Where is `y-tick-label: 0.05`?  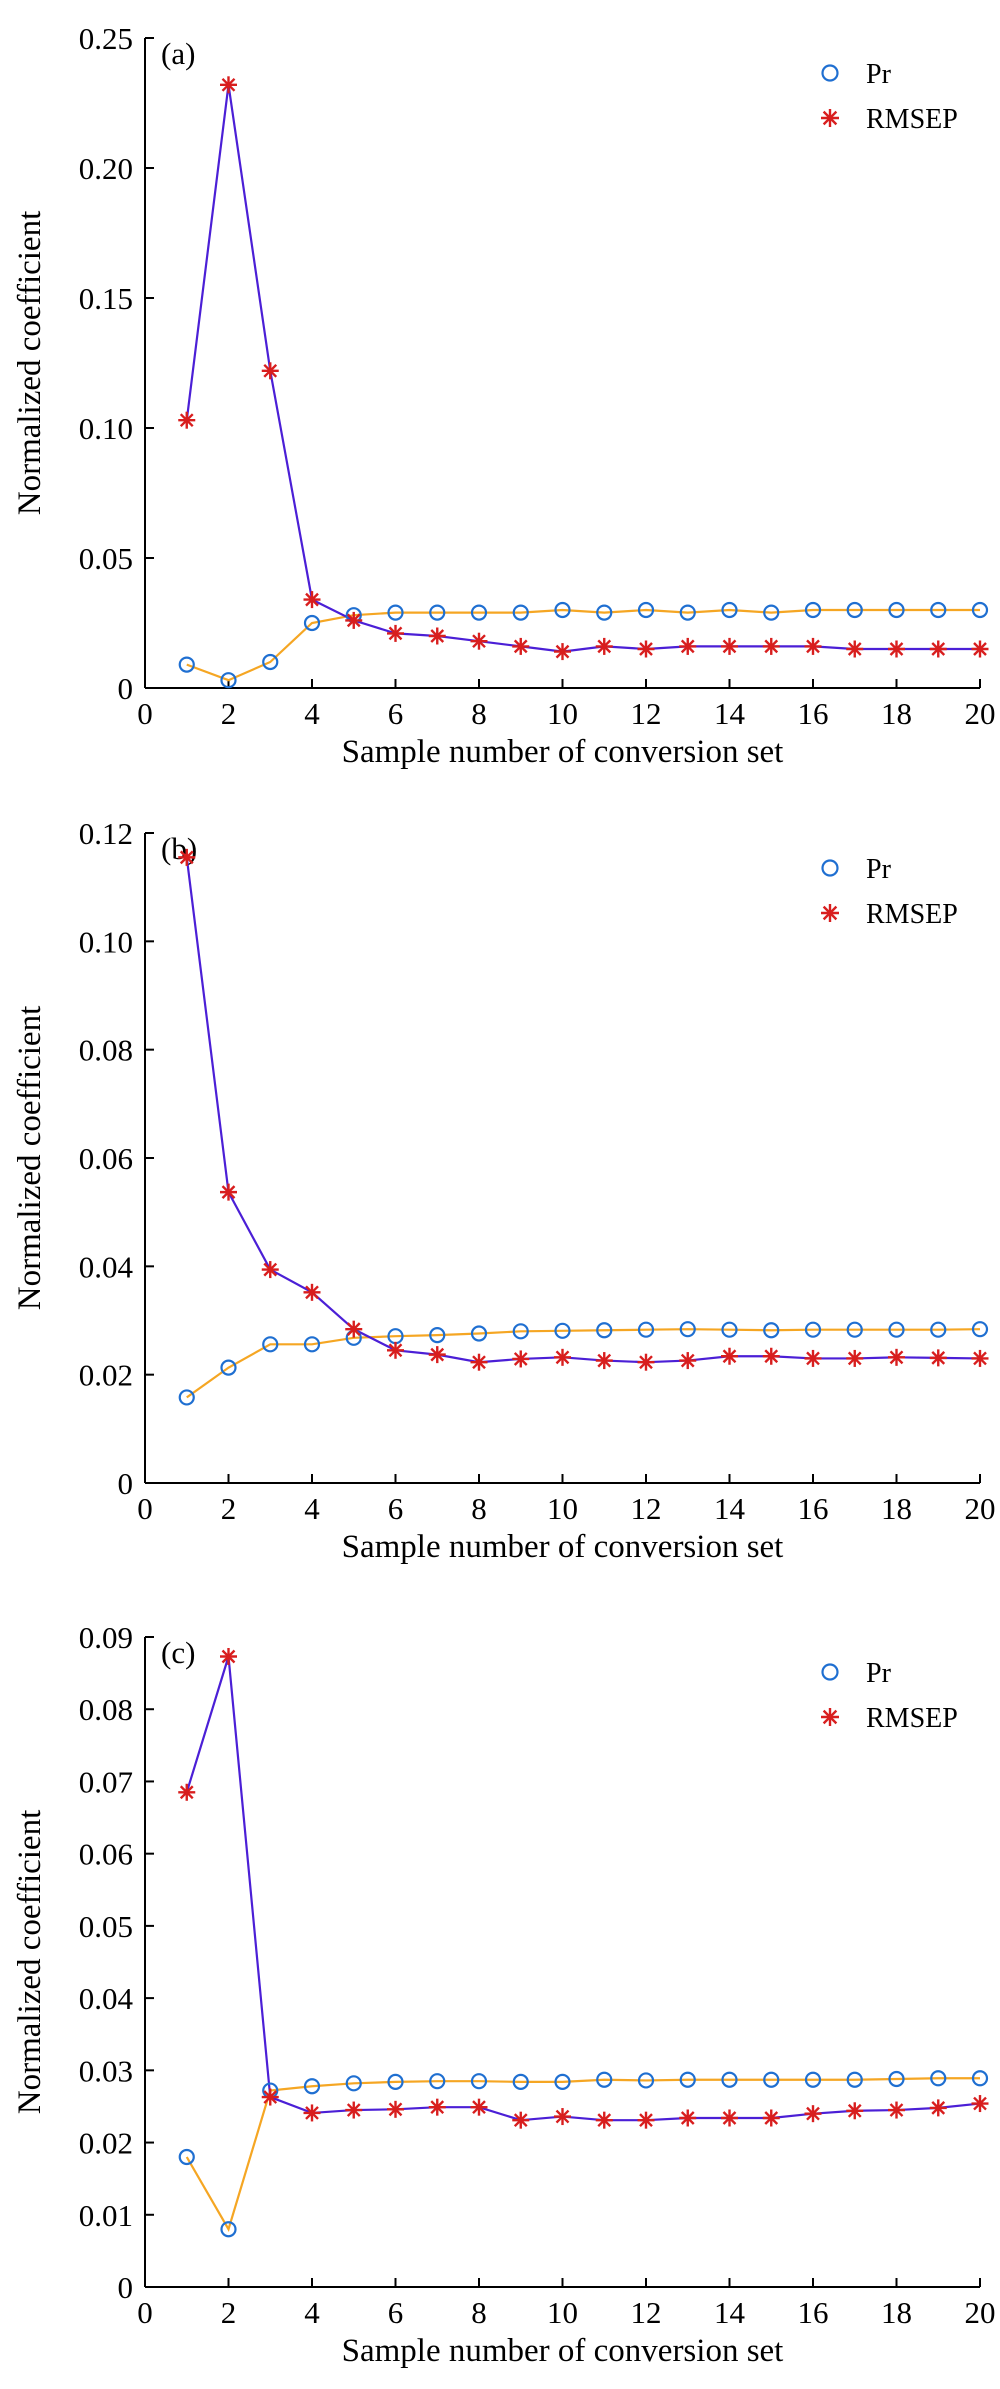 y-tick-label: 0.05 is located at coordinates (106, 1926).